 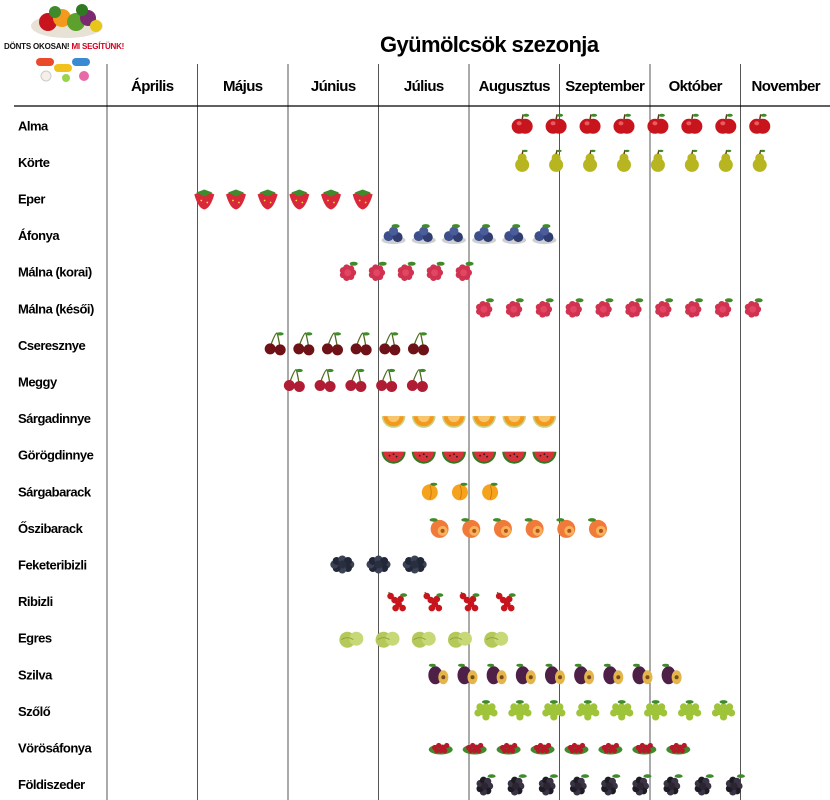 I want to click on logo: DÖNTS OKOSAN! MI SEGÍTÜNK!, so click(x=64, y=46).